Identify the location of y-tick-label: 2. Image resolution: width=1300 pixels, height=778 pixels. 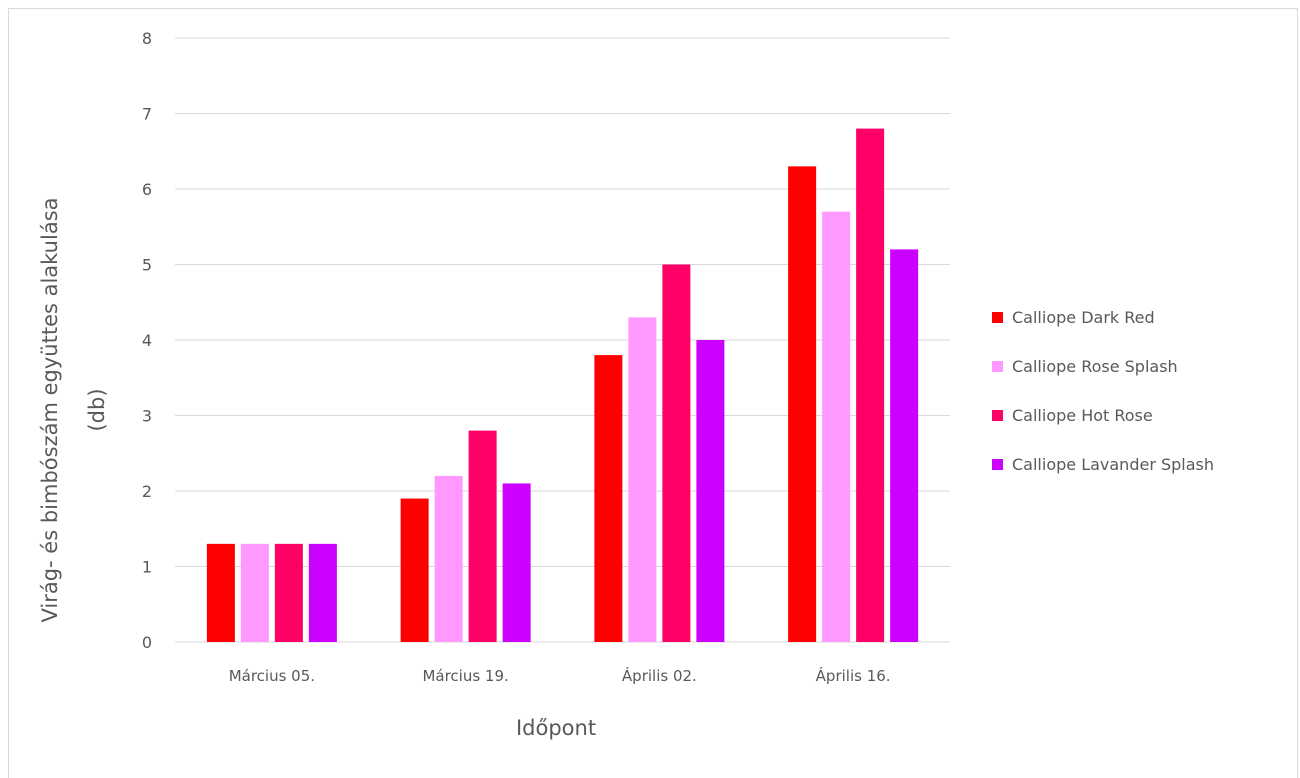
(147, 491).